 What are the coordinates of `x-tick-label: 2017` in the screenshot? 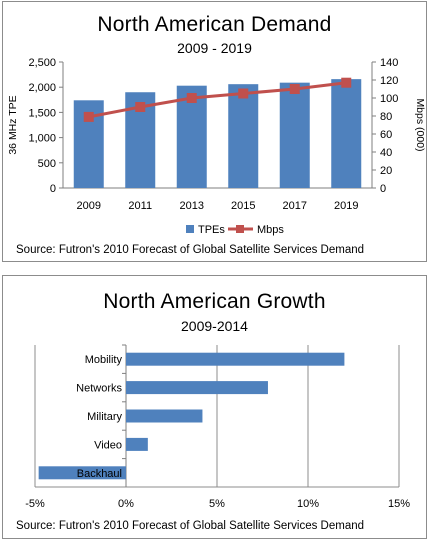 It's located at (295, 206).